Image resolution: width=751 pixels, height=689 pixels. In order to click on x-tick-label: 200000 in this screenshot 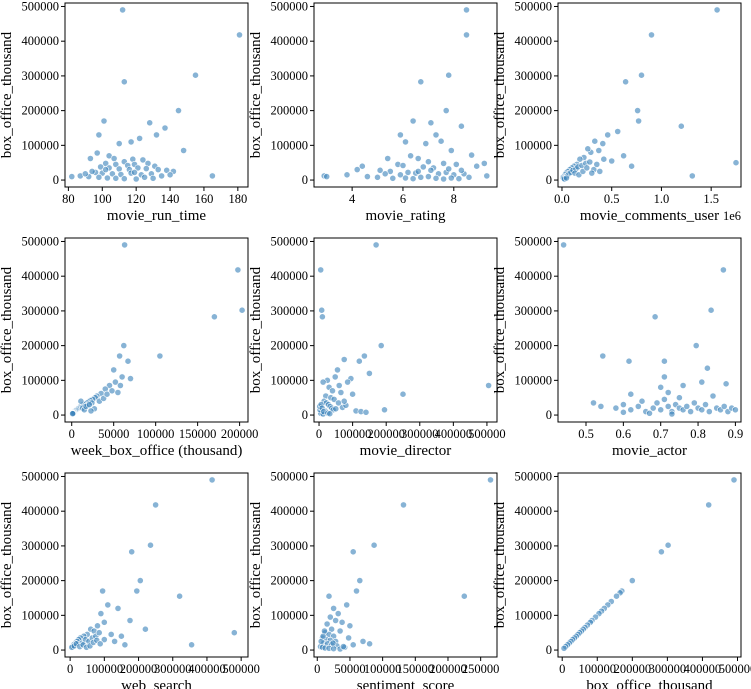, I will do `click(240, 434)`.